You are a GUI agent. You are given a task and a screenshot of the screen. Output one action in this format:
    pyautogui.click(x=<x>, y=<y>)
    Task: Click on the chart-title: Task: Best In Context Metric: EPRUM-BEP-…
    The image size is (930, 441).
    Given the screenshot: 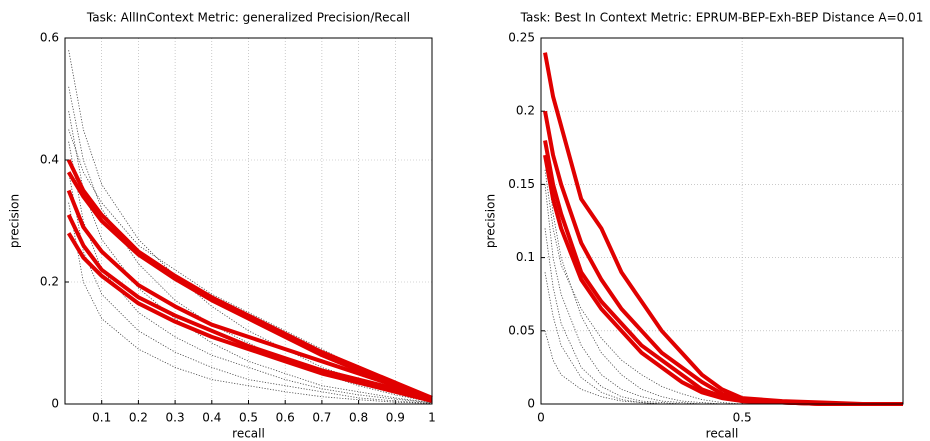 What is the action you would take?
    pyautogui.click(x=722, y=18)
    